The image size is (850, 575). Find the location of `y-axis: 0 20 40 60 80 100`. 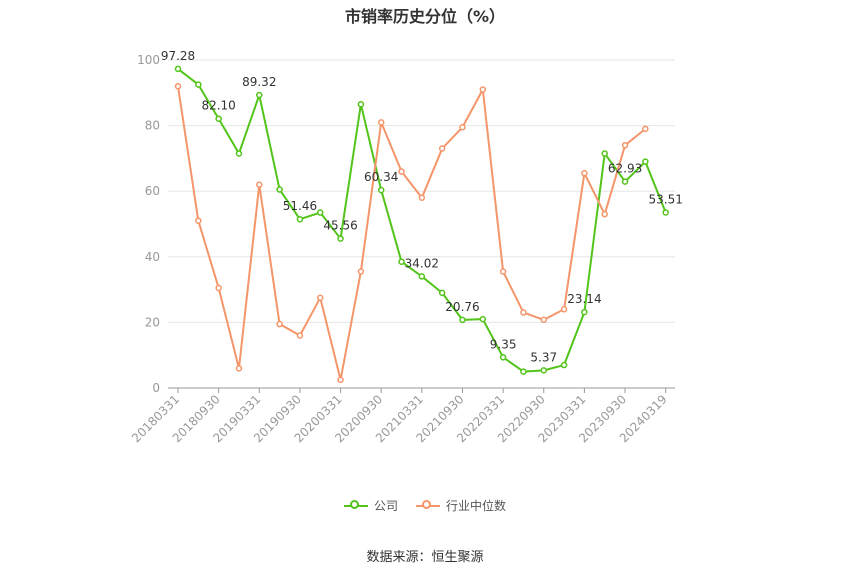

y-axis: 0 20 40 60 80 100 is located at coordinates (148, 224).